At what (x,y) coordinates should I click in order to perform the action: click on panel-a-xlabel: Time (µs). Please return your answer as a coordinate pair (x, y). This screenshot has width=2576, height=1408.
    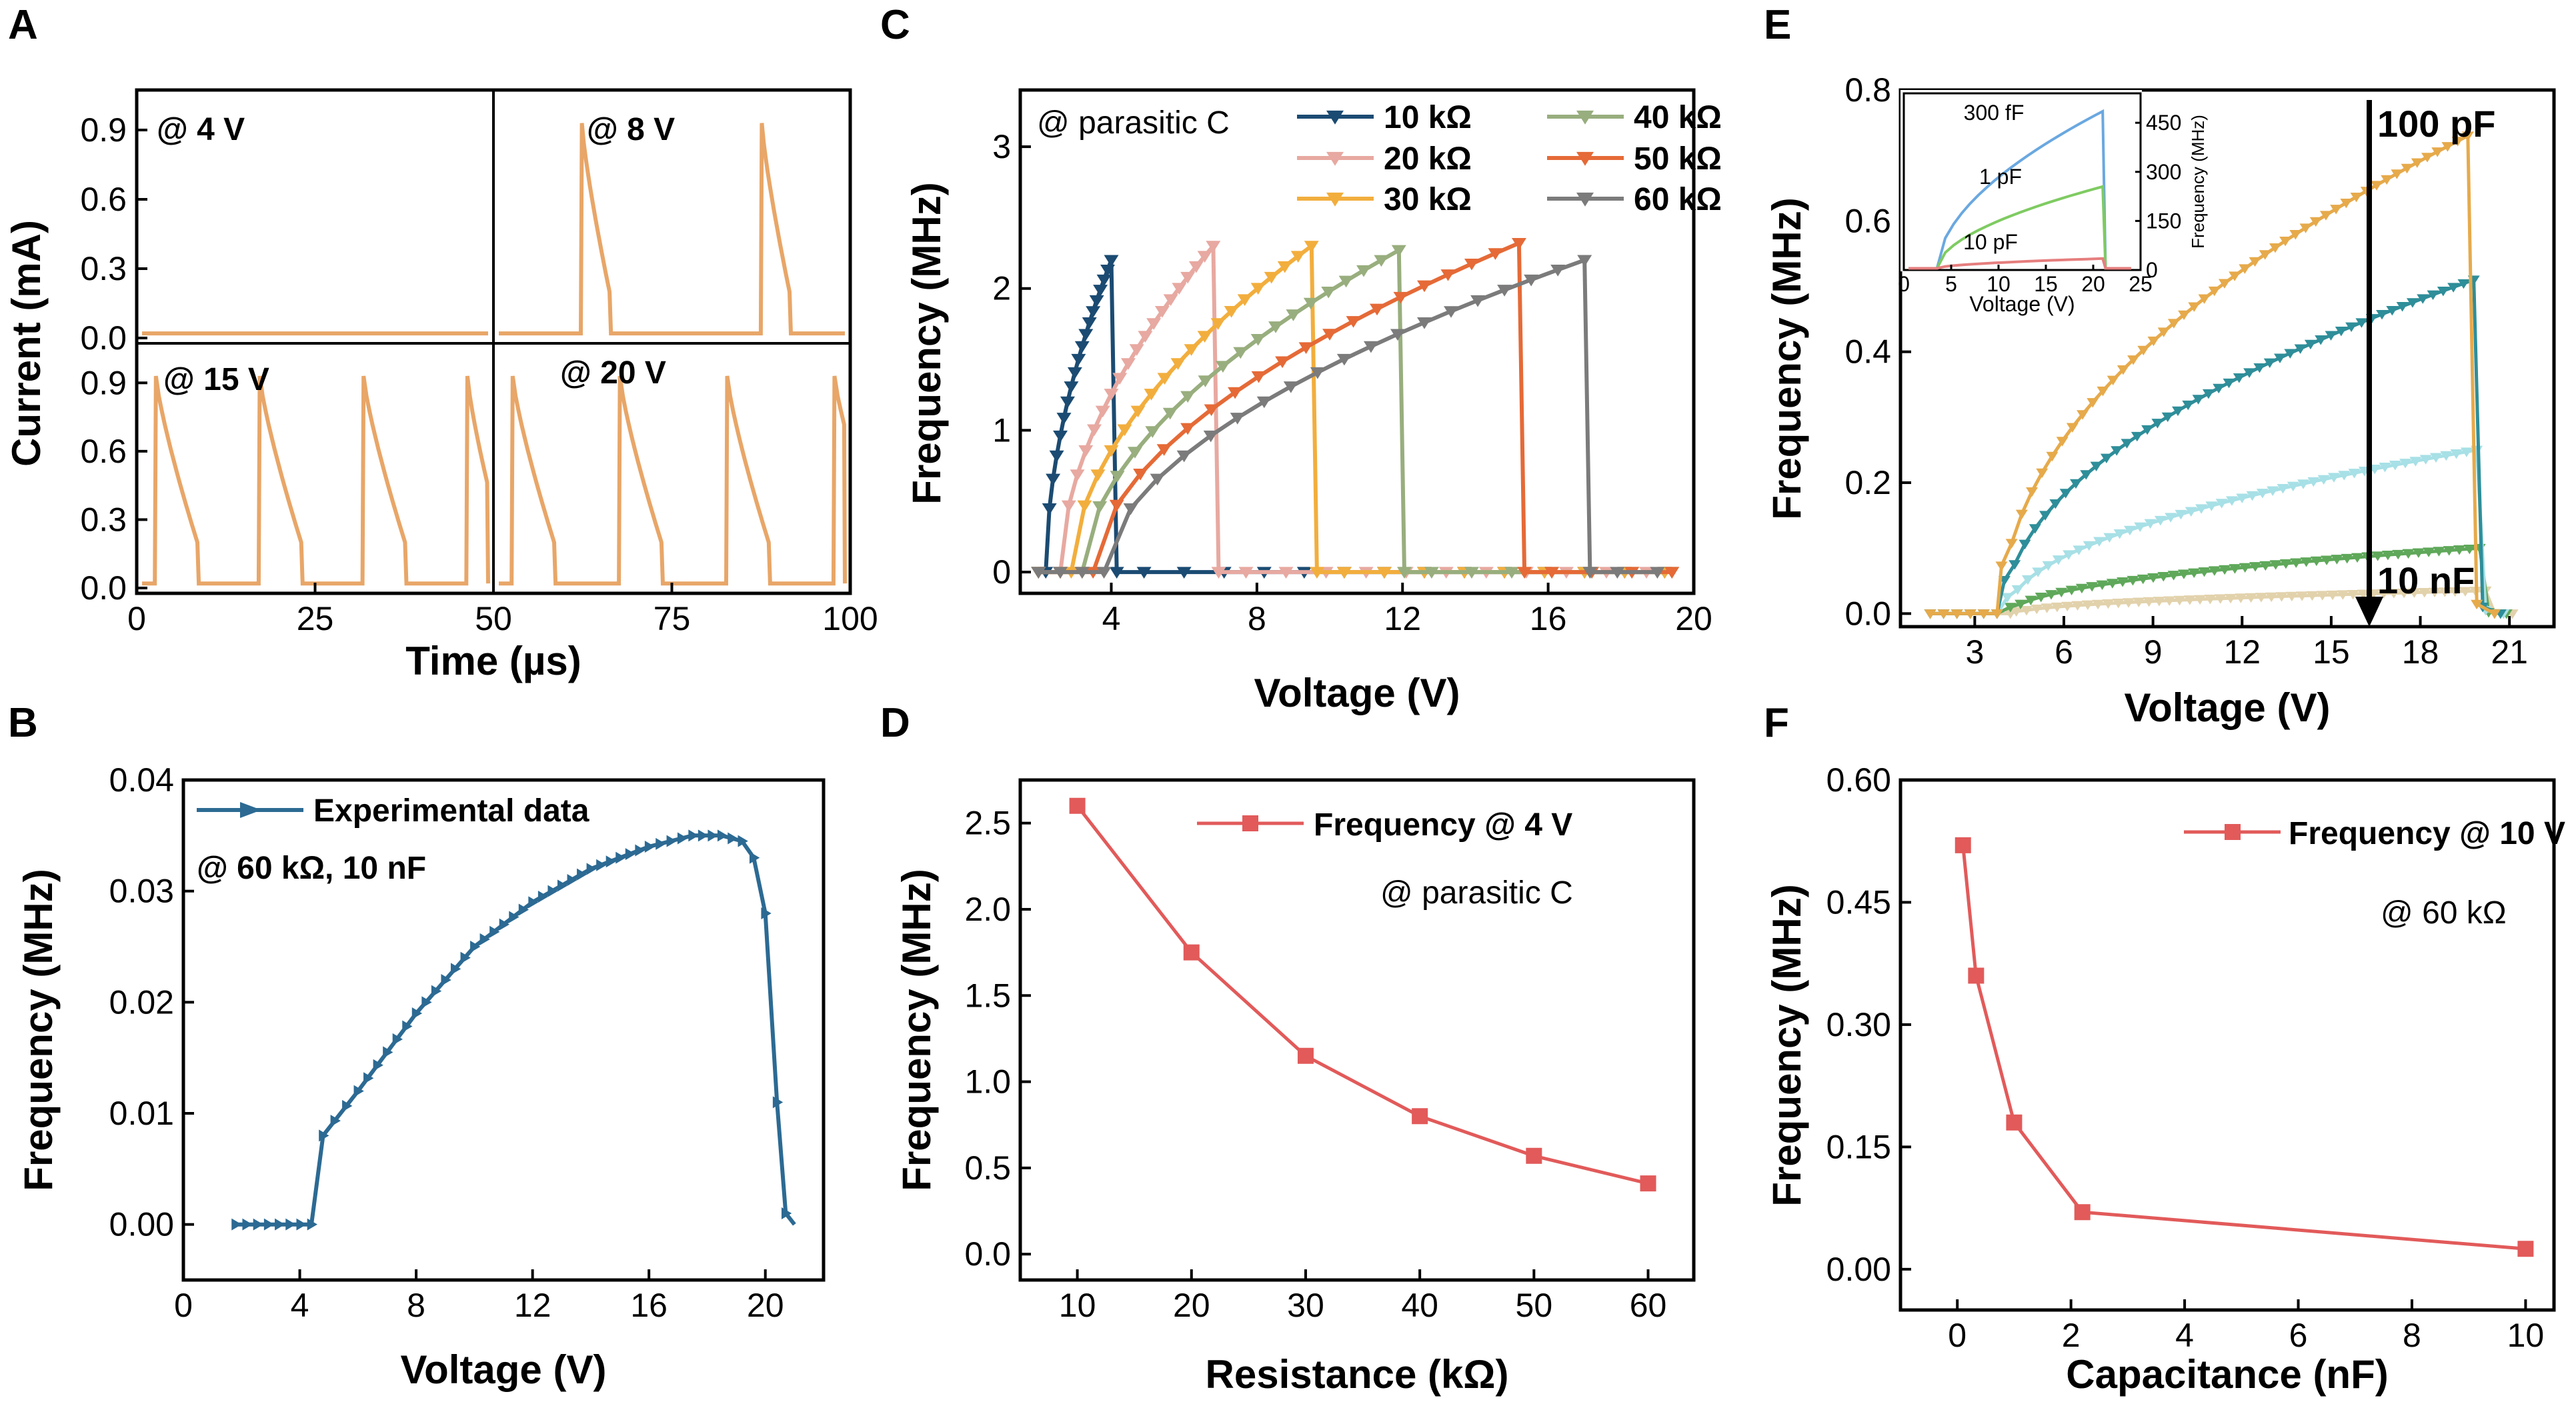
    Looking at the image, I should click on (493, 661).